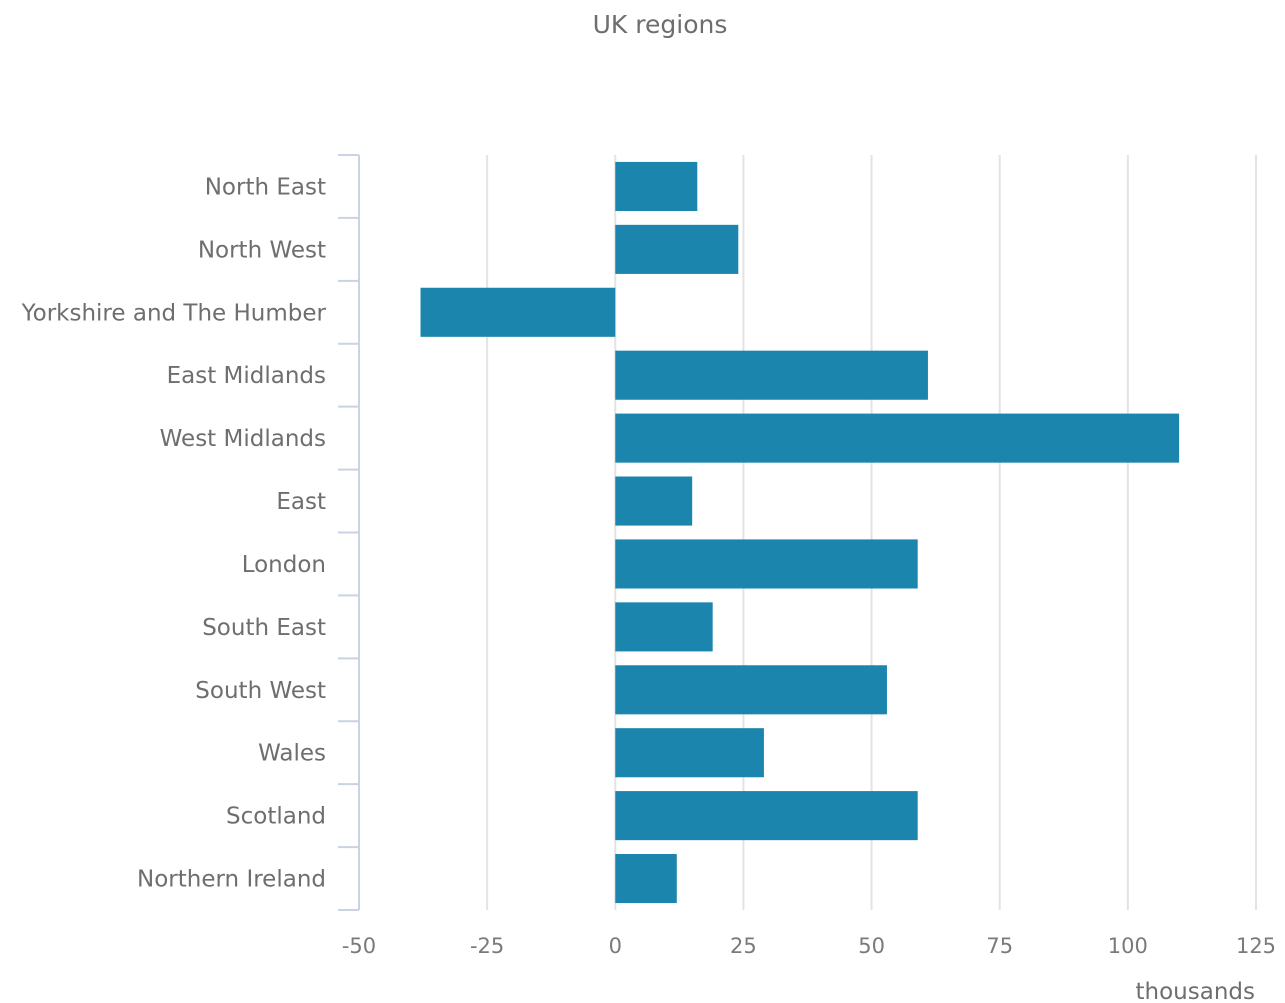 The image size is (1285, 1003). What do you see at coordinates (276, 817) in the screenshot?
I see `category-label: Scotland` at bounding box center [276, 817].